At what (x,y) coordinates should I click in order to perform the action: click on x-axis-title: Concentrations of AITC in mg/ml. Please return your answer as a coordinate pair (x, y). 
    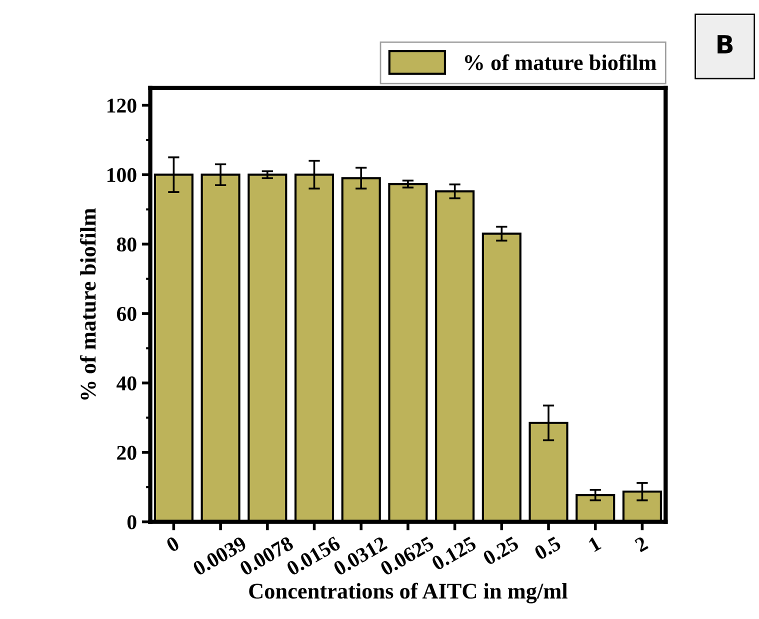
    Looking at the image, I should click on (408, 593).